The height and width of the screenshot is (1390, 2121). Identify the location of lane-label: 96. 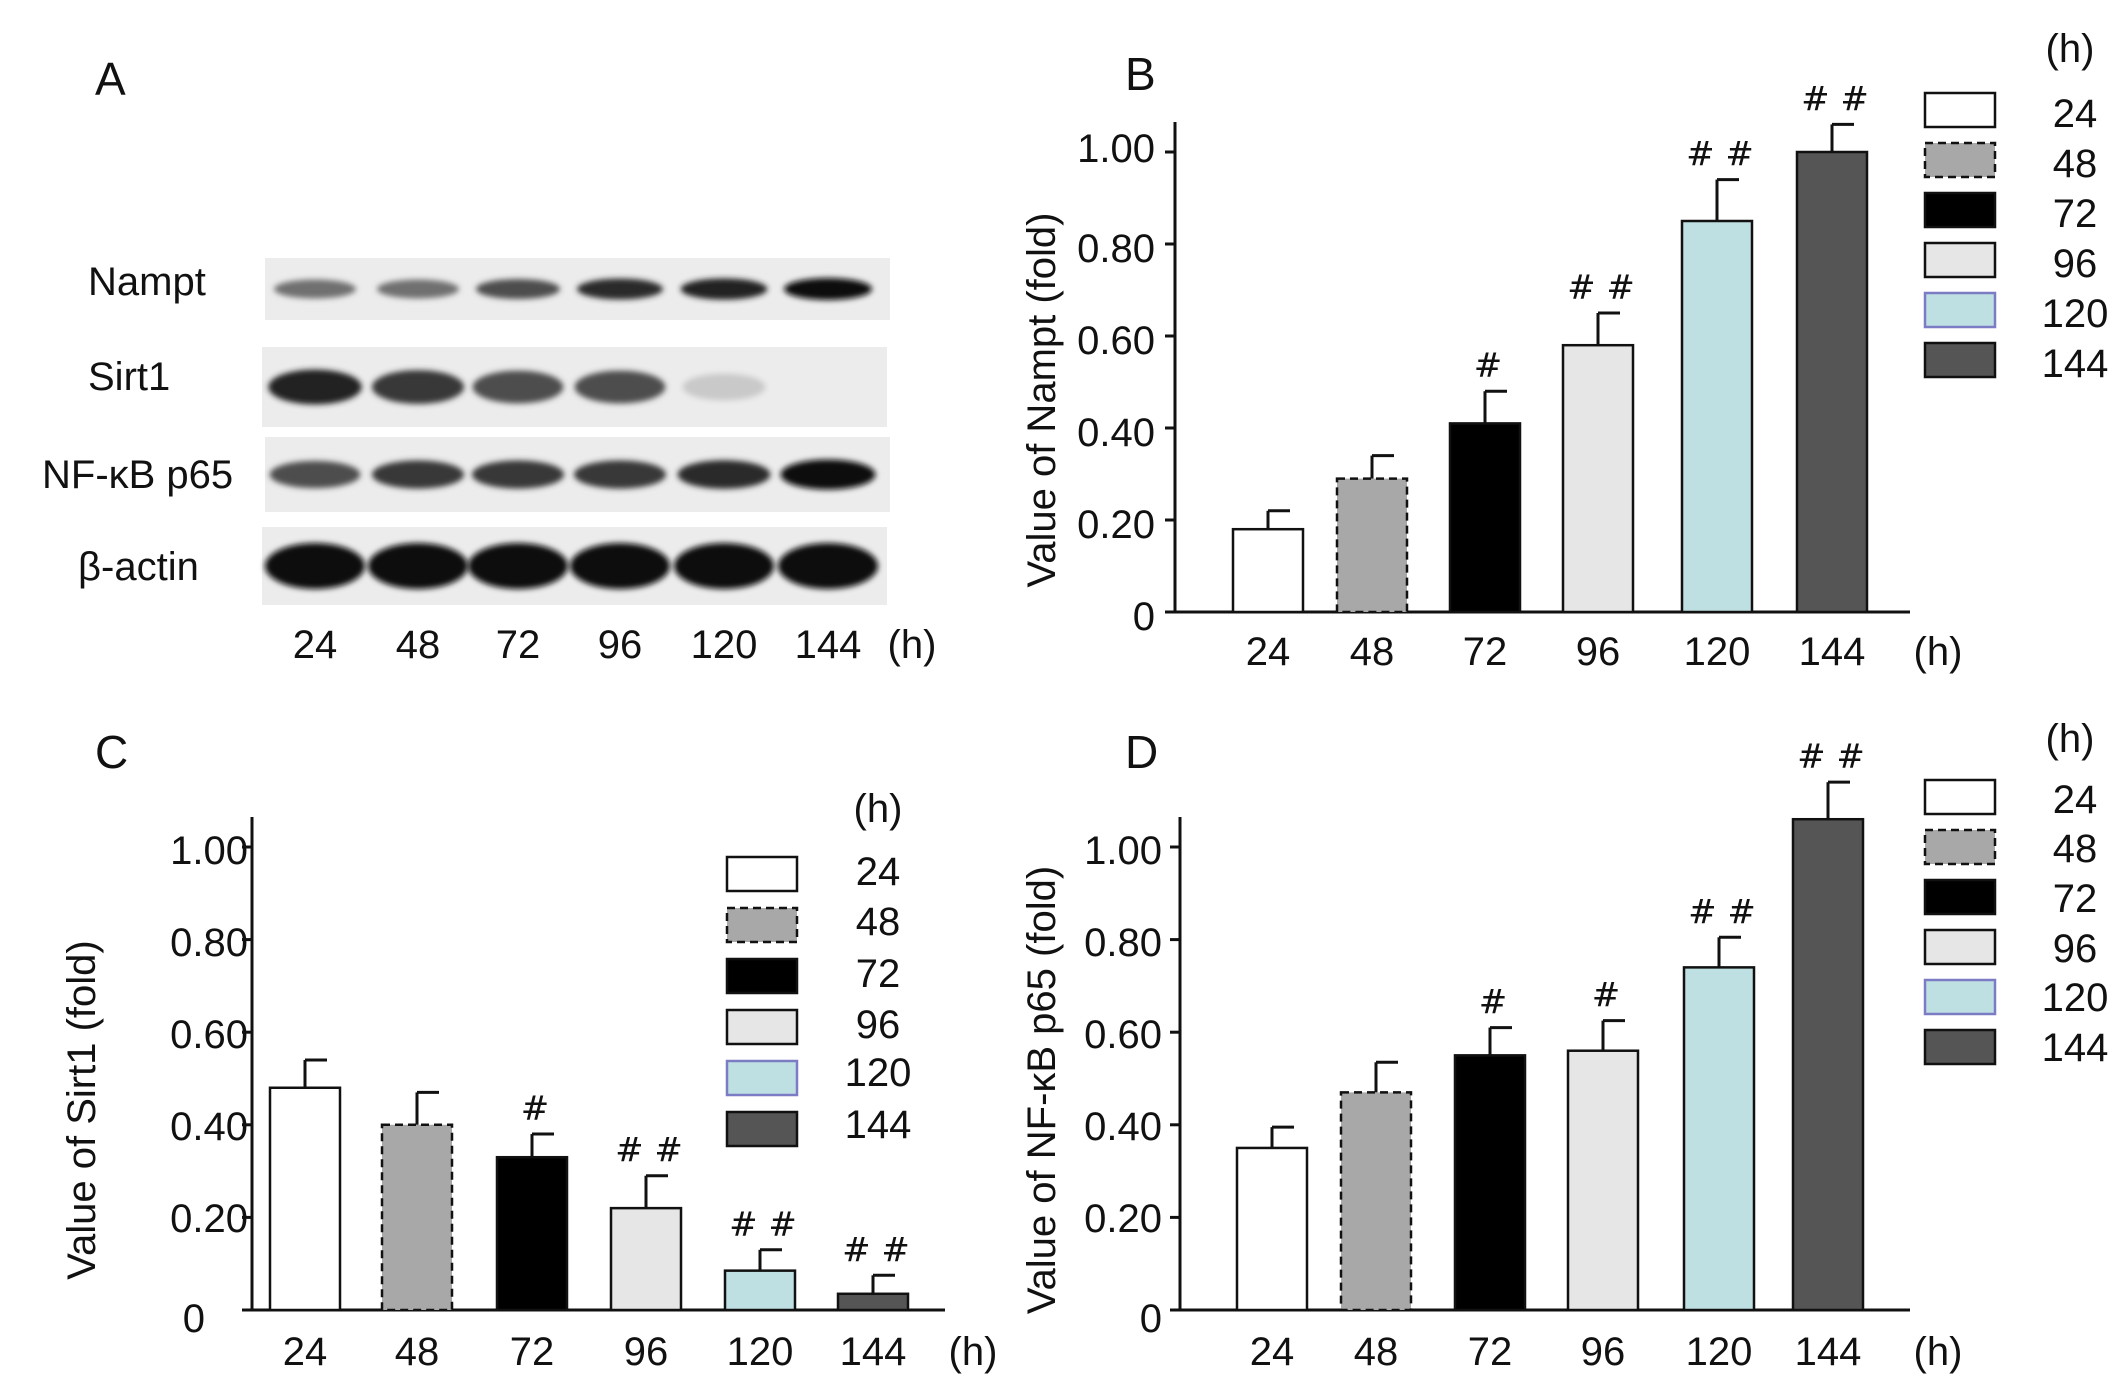
(620, 645).